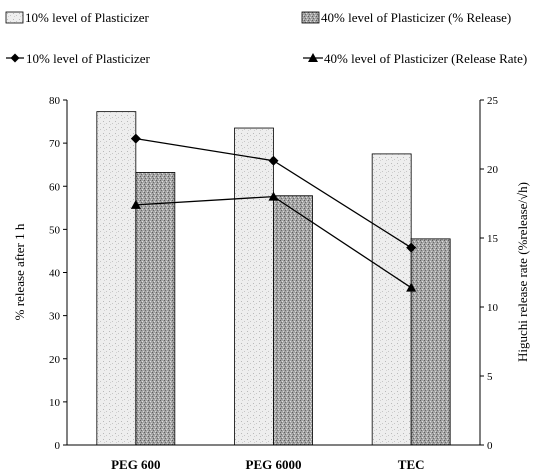 The width and height of the screenshot is (556, 476). What do you see at coordinates (135, 464) in the screenshot?
I see `x-tick-label: PEG 600` at bounding box center [135, 464].